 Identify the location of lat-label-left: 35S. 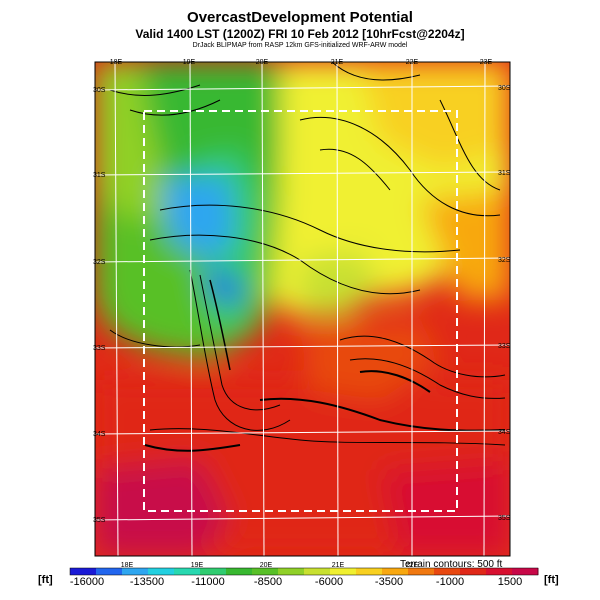
(99, 520).